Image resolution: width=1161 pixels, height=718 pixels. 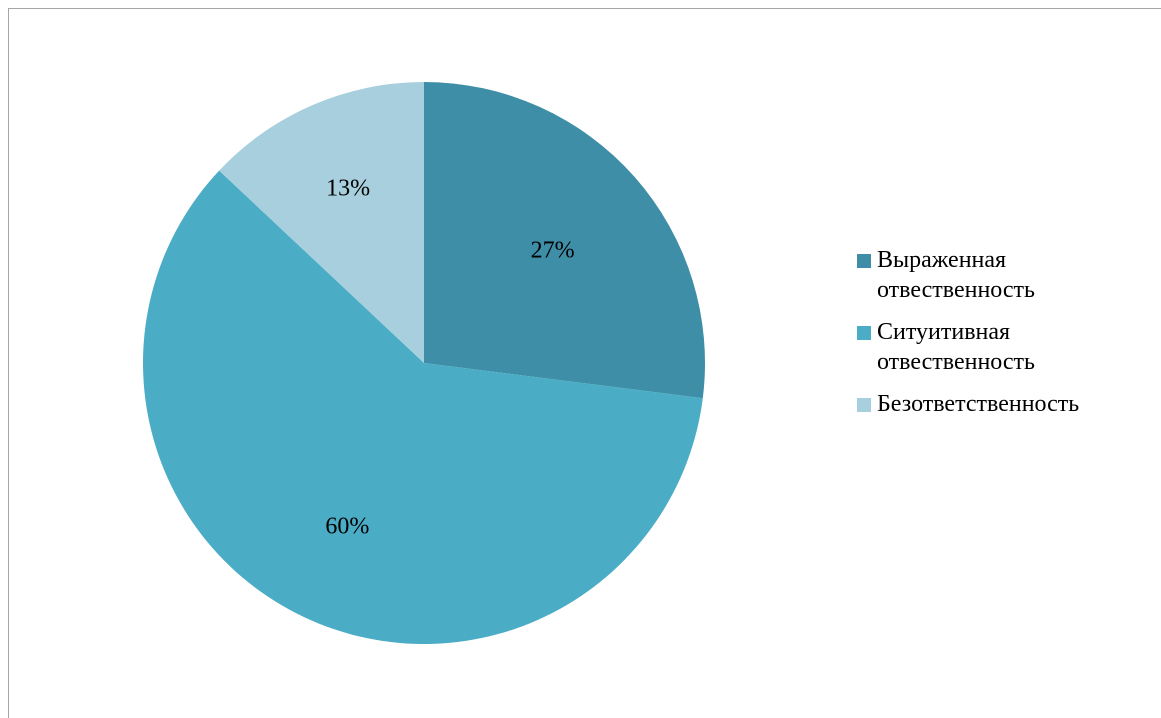 I want to click on legend-item-3: Безответственность, so click(x=1007, y=404).